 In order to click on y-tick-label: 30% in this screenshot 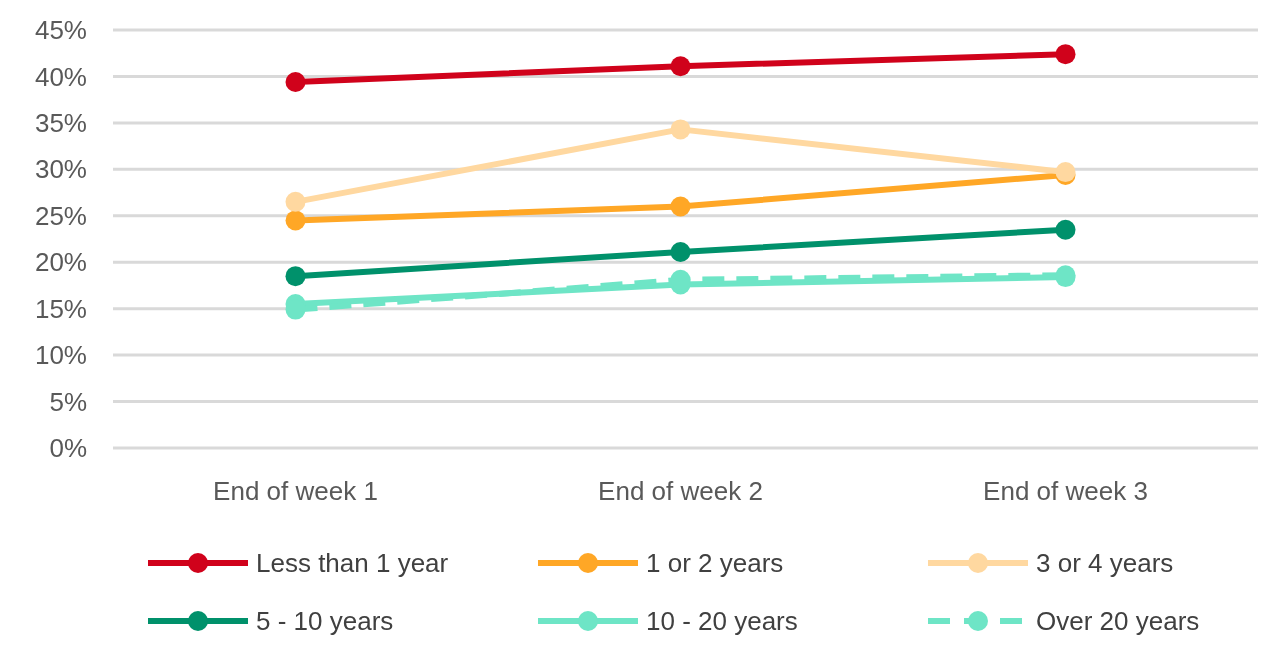, I will do `click(60, 169)`.